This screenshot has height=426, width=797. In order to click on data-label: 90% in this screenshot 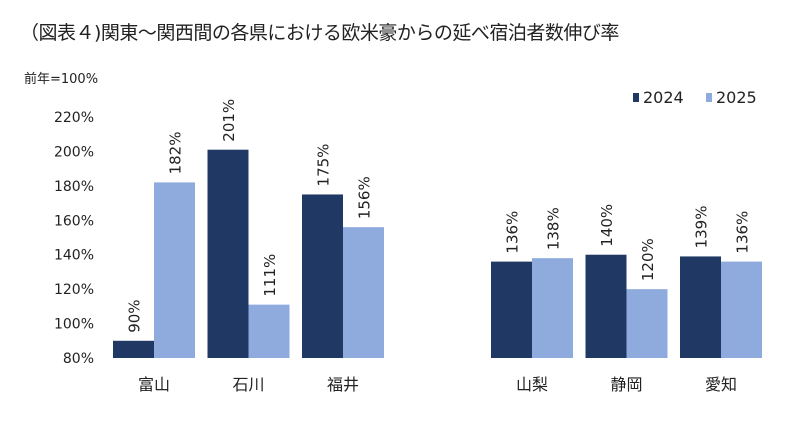, I will do `click(135, 315)`.